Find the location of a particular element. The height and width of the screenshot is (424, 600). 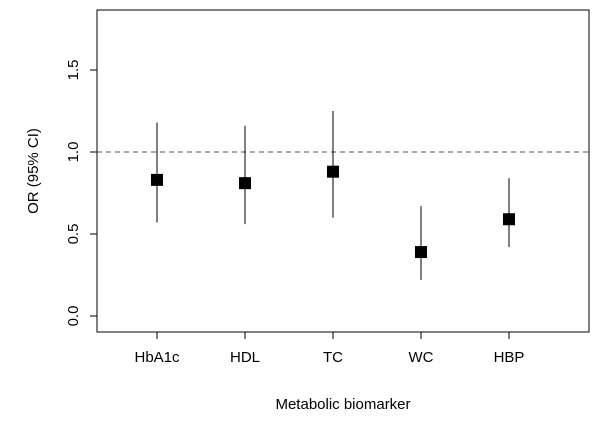

x-tick-label: TC is located at coordinates (333, 357).